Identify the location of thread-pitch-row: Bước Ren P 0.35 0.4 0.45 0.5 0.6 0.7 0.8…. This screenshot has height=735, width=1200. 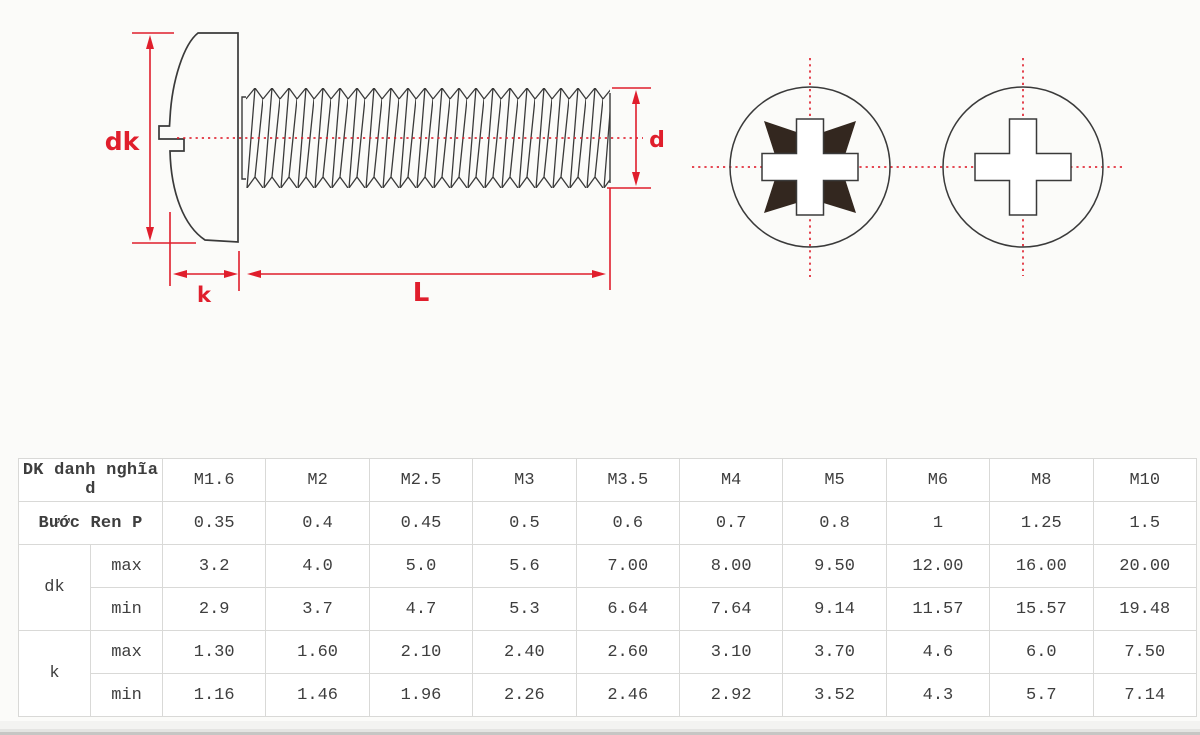
(608, 523).